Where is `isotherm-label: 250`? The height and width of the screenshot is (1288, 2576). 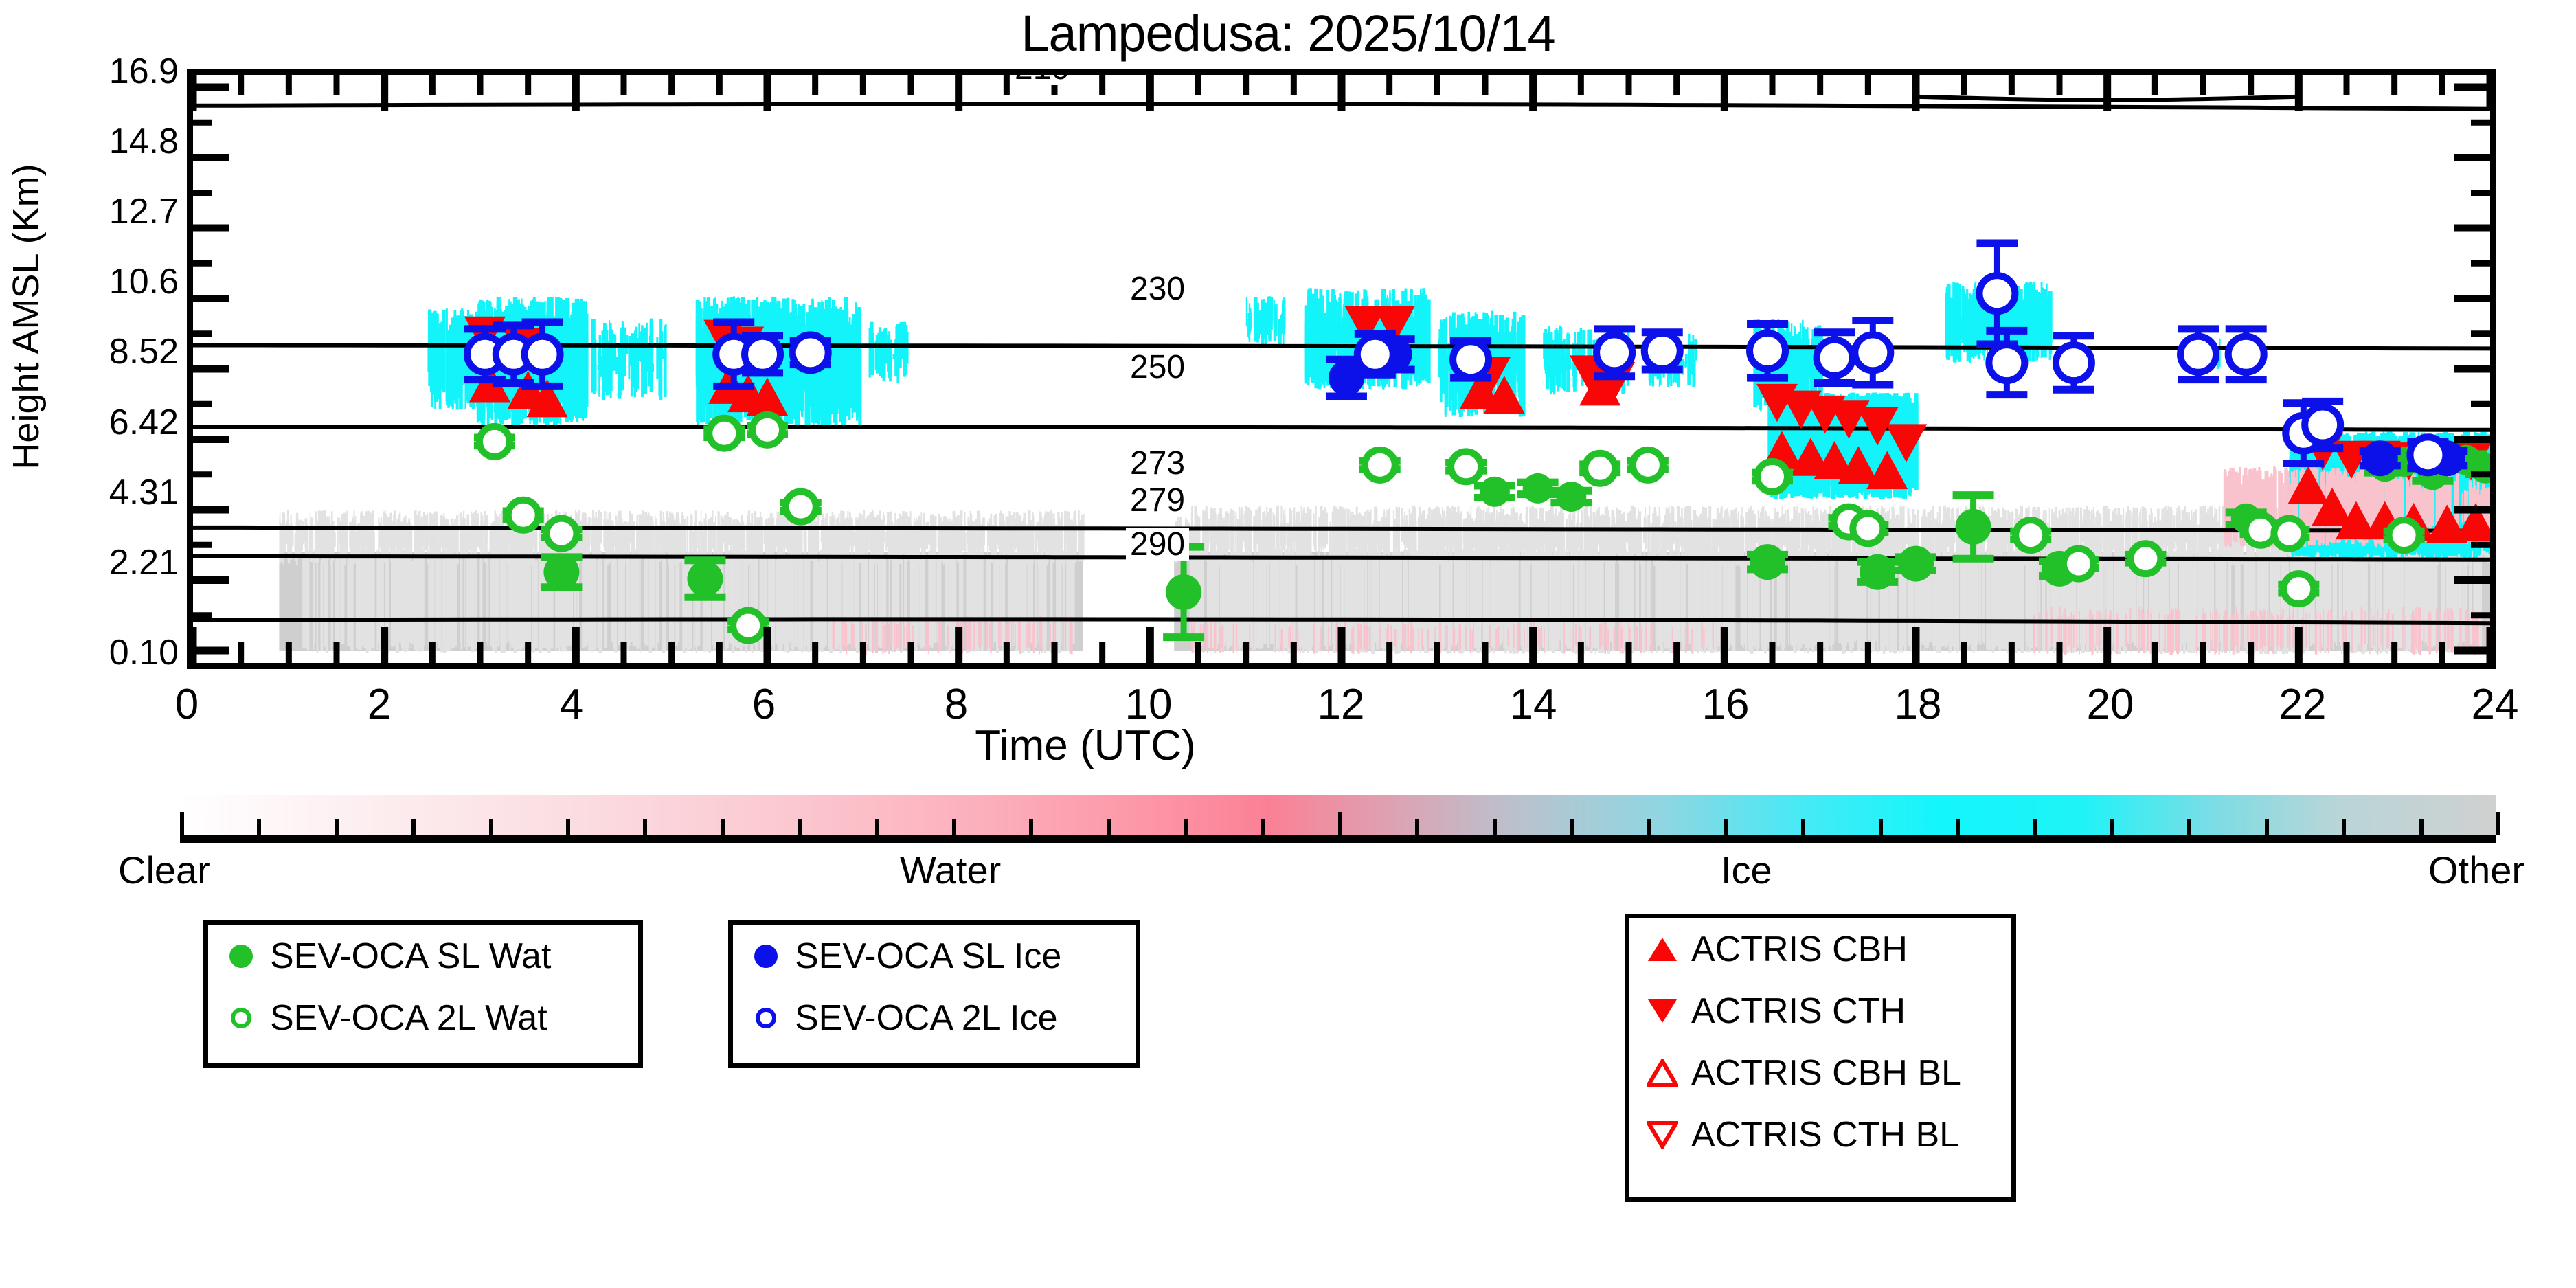 isotherm-label: 250 is located at coordinates (1158, 367).